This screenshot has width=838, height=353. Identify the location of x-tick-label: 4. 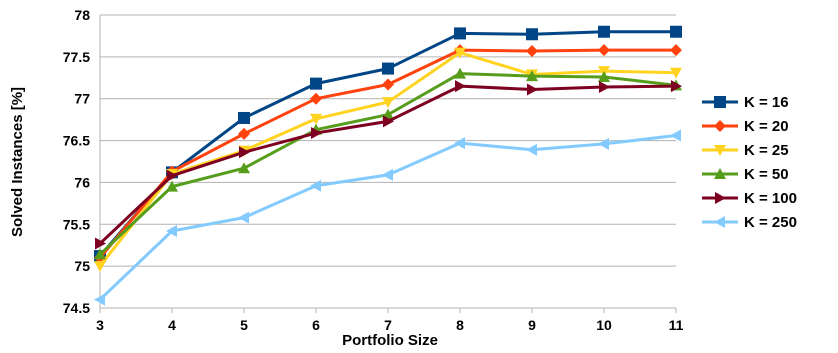
(172, 325).